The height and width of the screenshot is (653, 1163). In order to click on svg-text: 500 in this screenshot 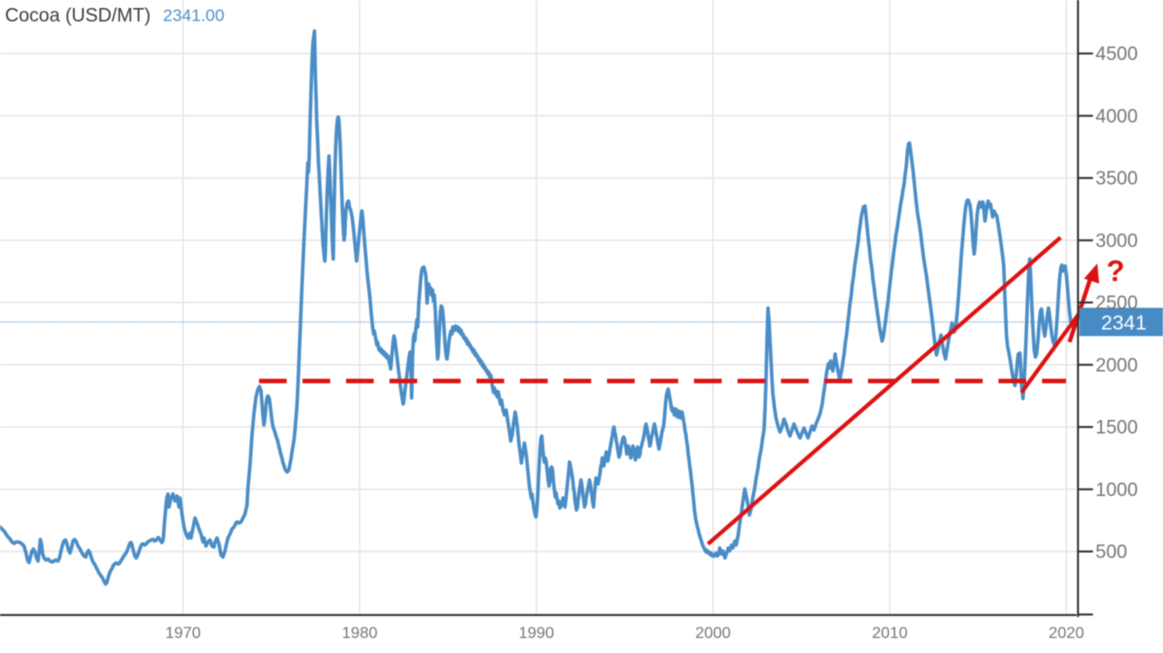, I will do `click(1112, 552)`.